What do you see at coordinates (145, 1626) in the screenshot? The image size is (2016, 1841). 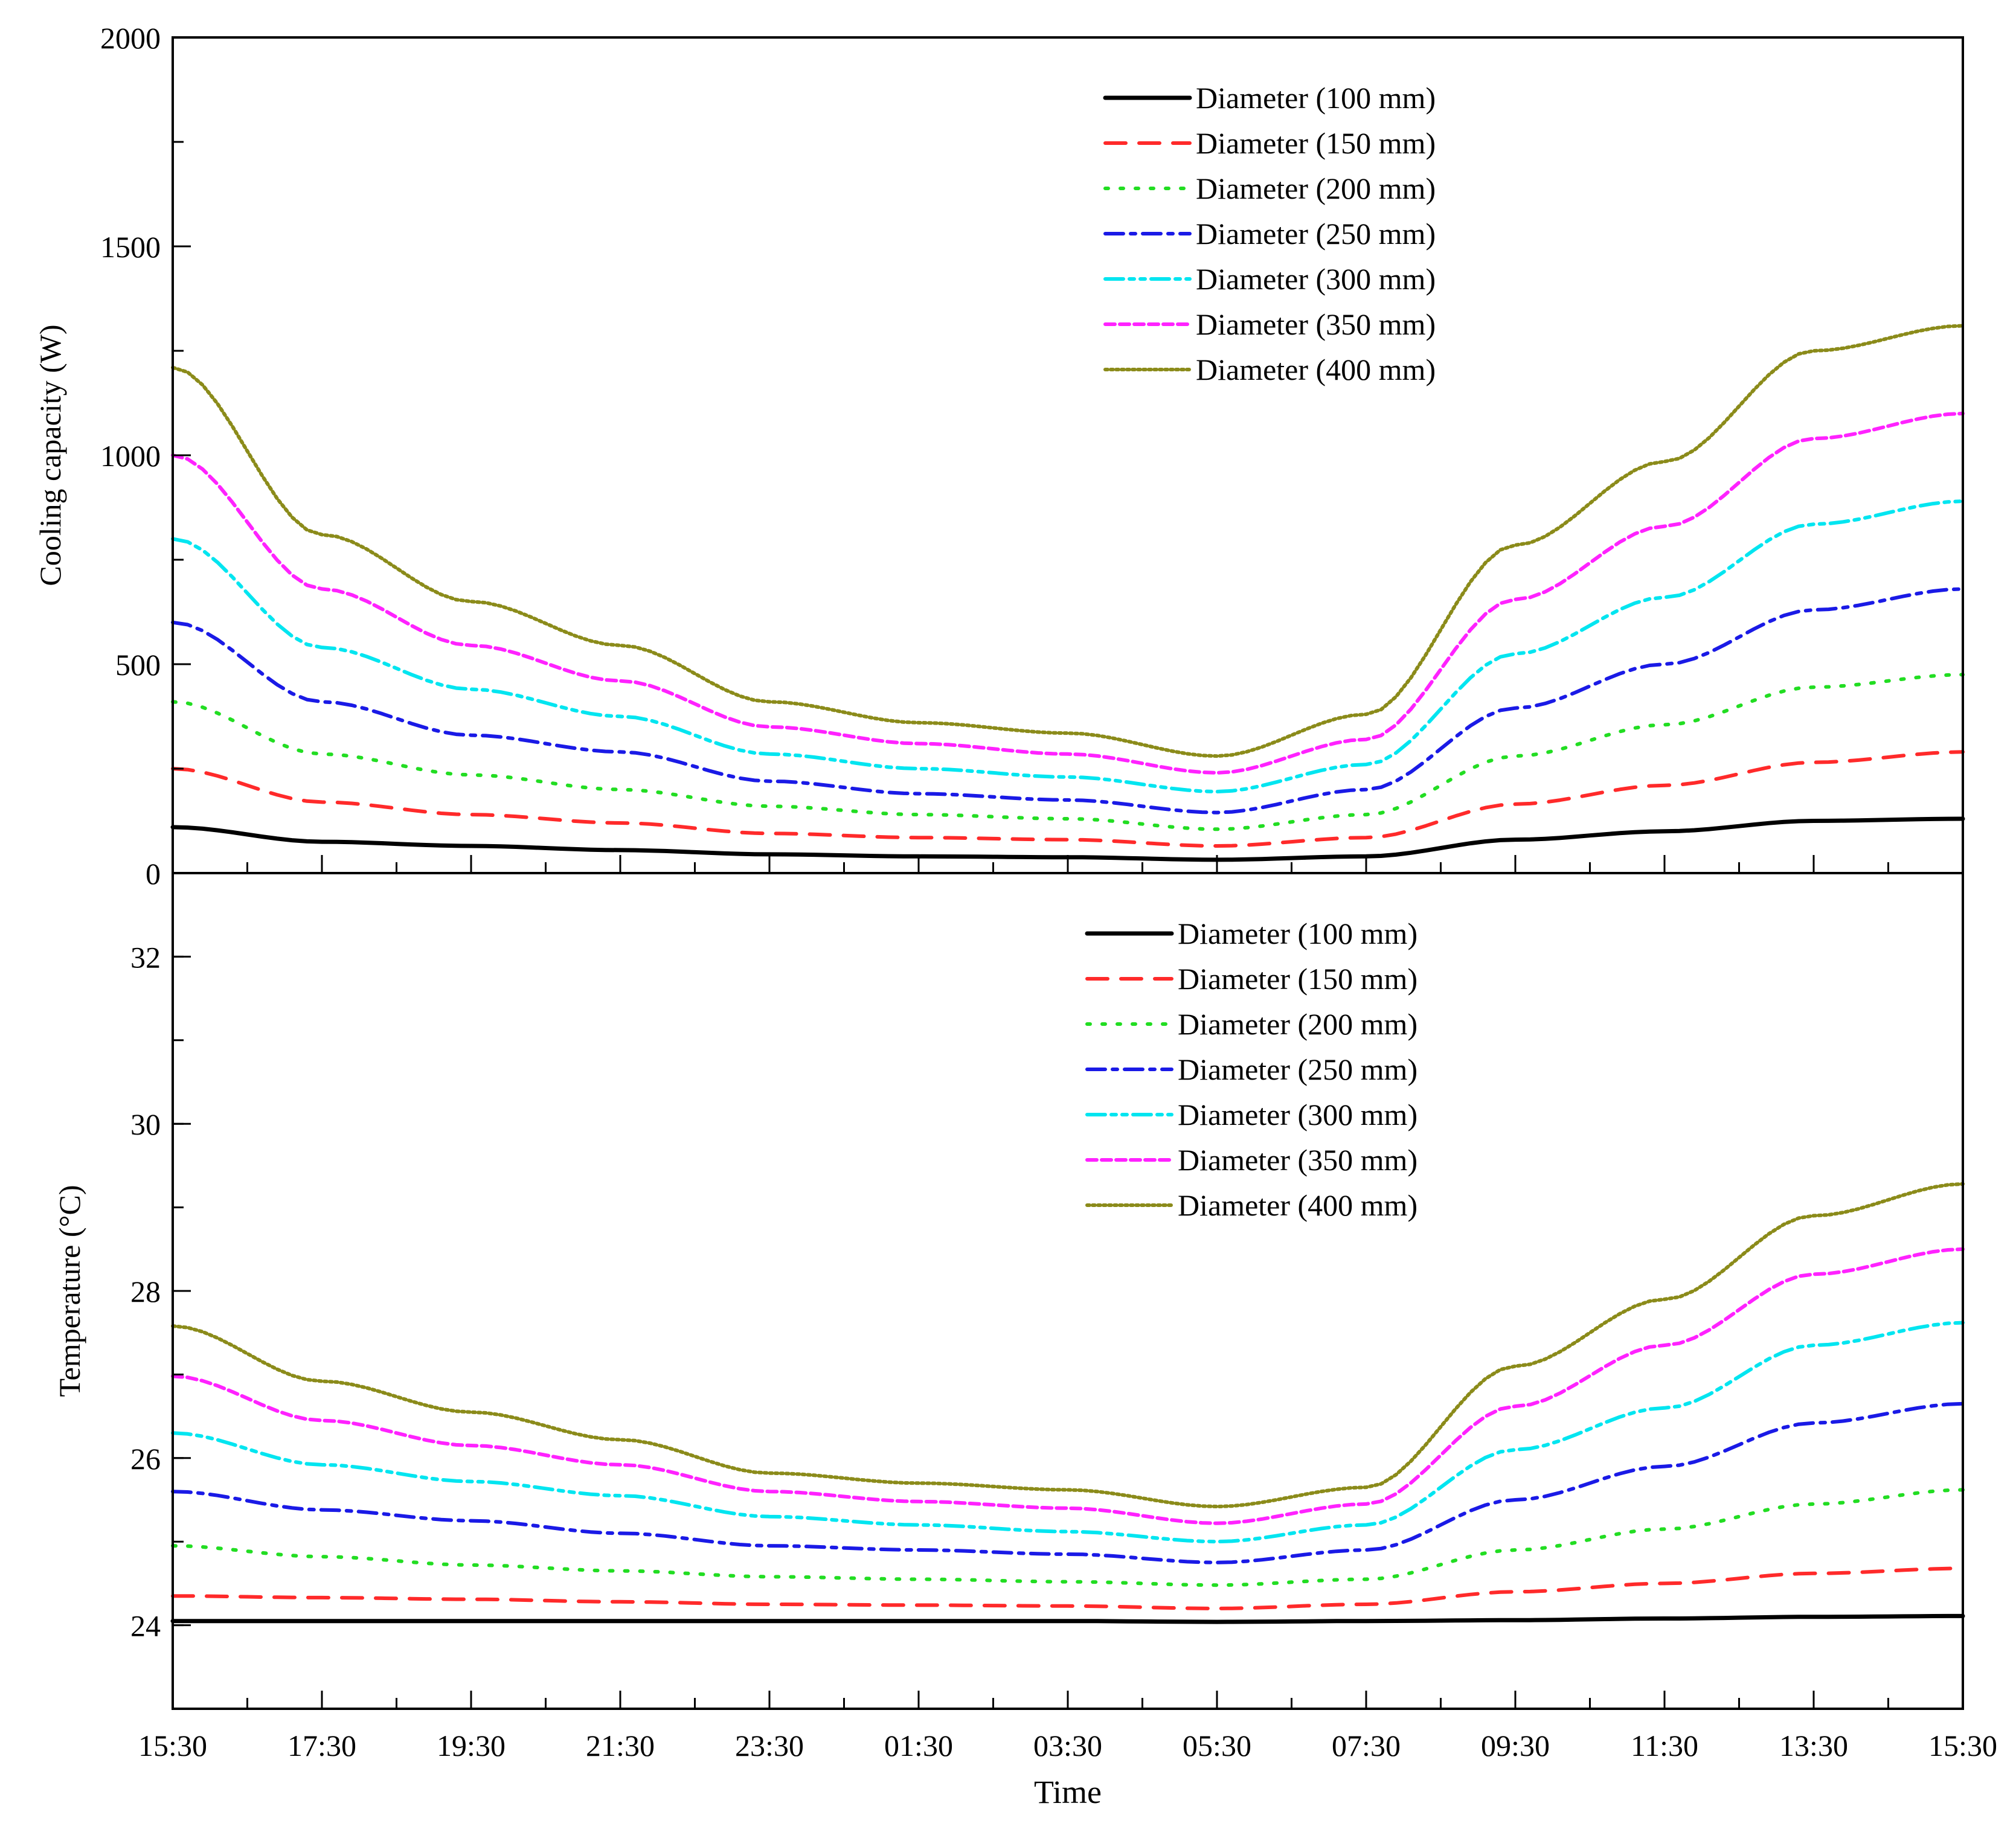 I see `y-tick-label: 24` at bounding box center [145, 1626].